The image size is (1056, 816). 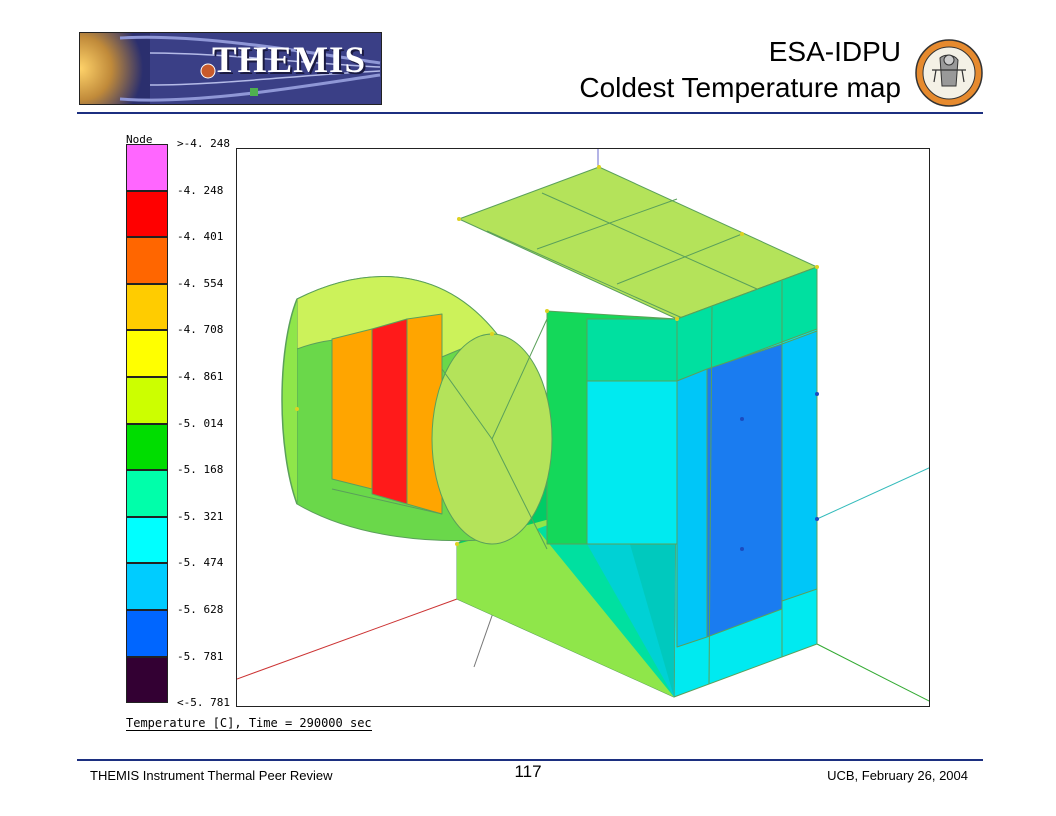 What do you see at coordinates (872, 672) in the screenshot?
I see `y-axis-line` at bounding box center [872, 672].